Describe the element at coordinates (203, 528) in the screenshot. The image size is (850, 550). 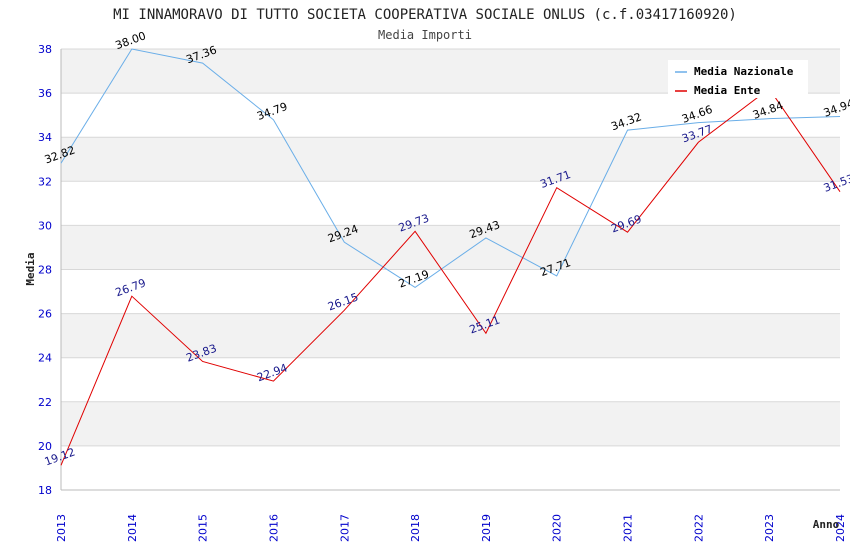
I see `x-tick-label: 2015` at that location.